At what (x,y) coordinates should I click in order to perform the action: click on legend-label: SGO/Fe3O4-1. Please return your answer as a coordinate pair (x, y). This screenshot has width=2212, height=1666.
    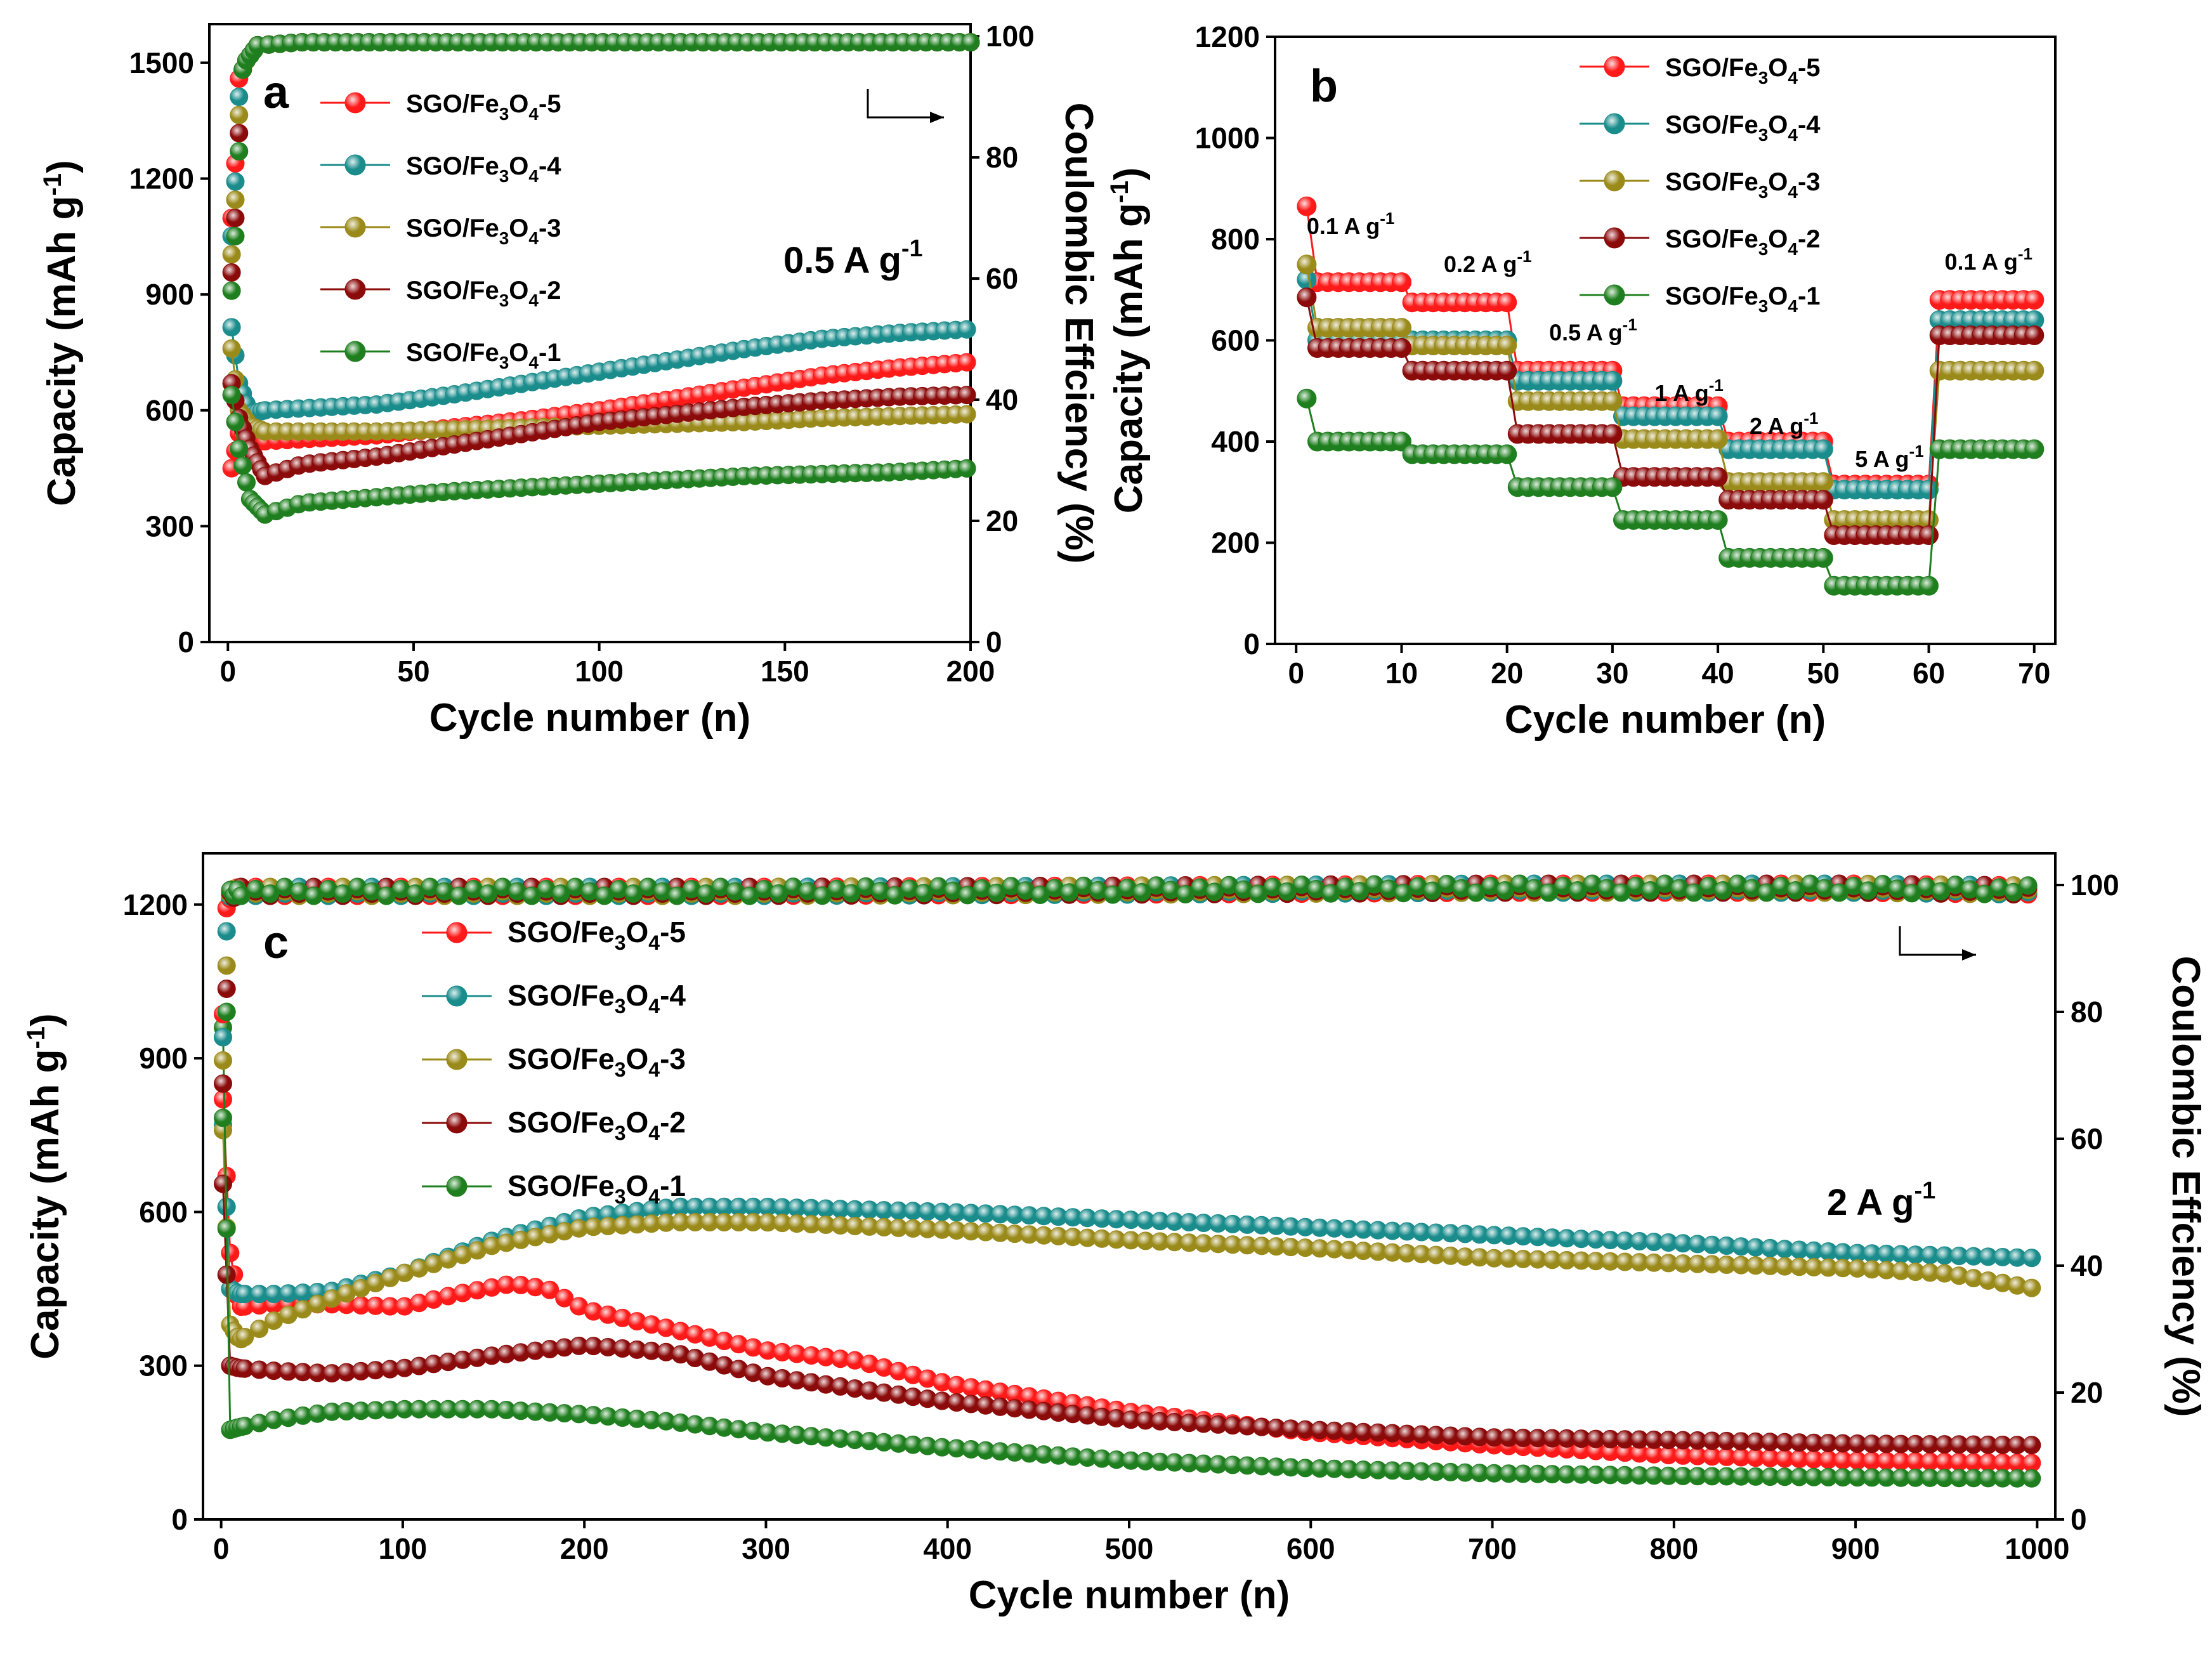
    Looking at the image, I should click on (483, 355).